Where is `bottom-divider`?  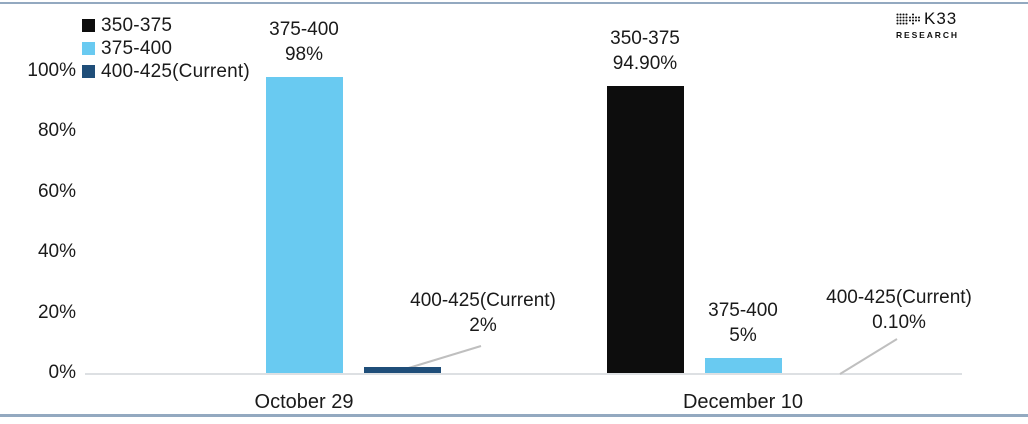 bottom-divider is located at coordinates (514, 415).